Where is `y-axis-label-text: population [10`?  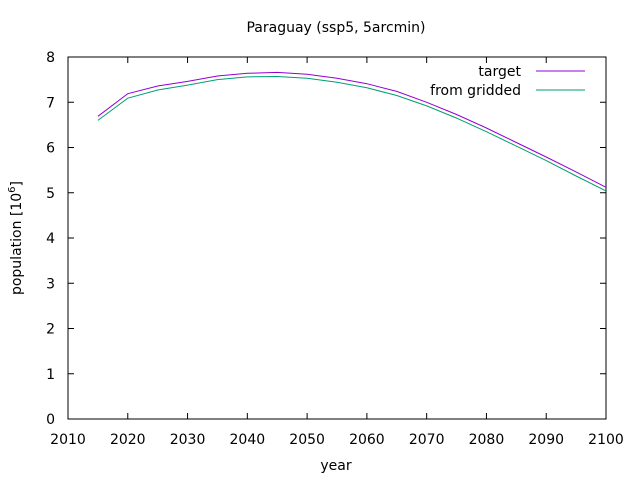
y-axis-label-text: population [10 is located at coordinates (17, 244).